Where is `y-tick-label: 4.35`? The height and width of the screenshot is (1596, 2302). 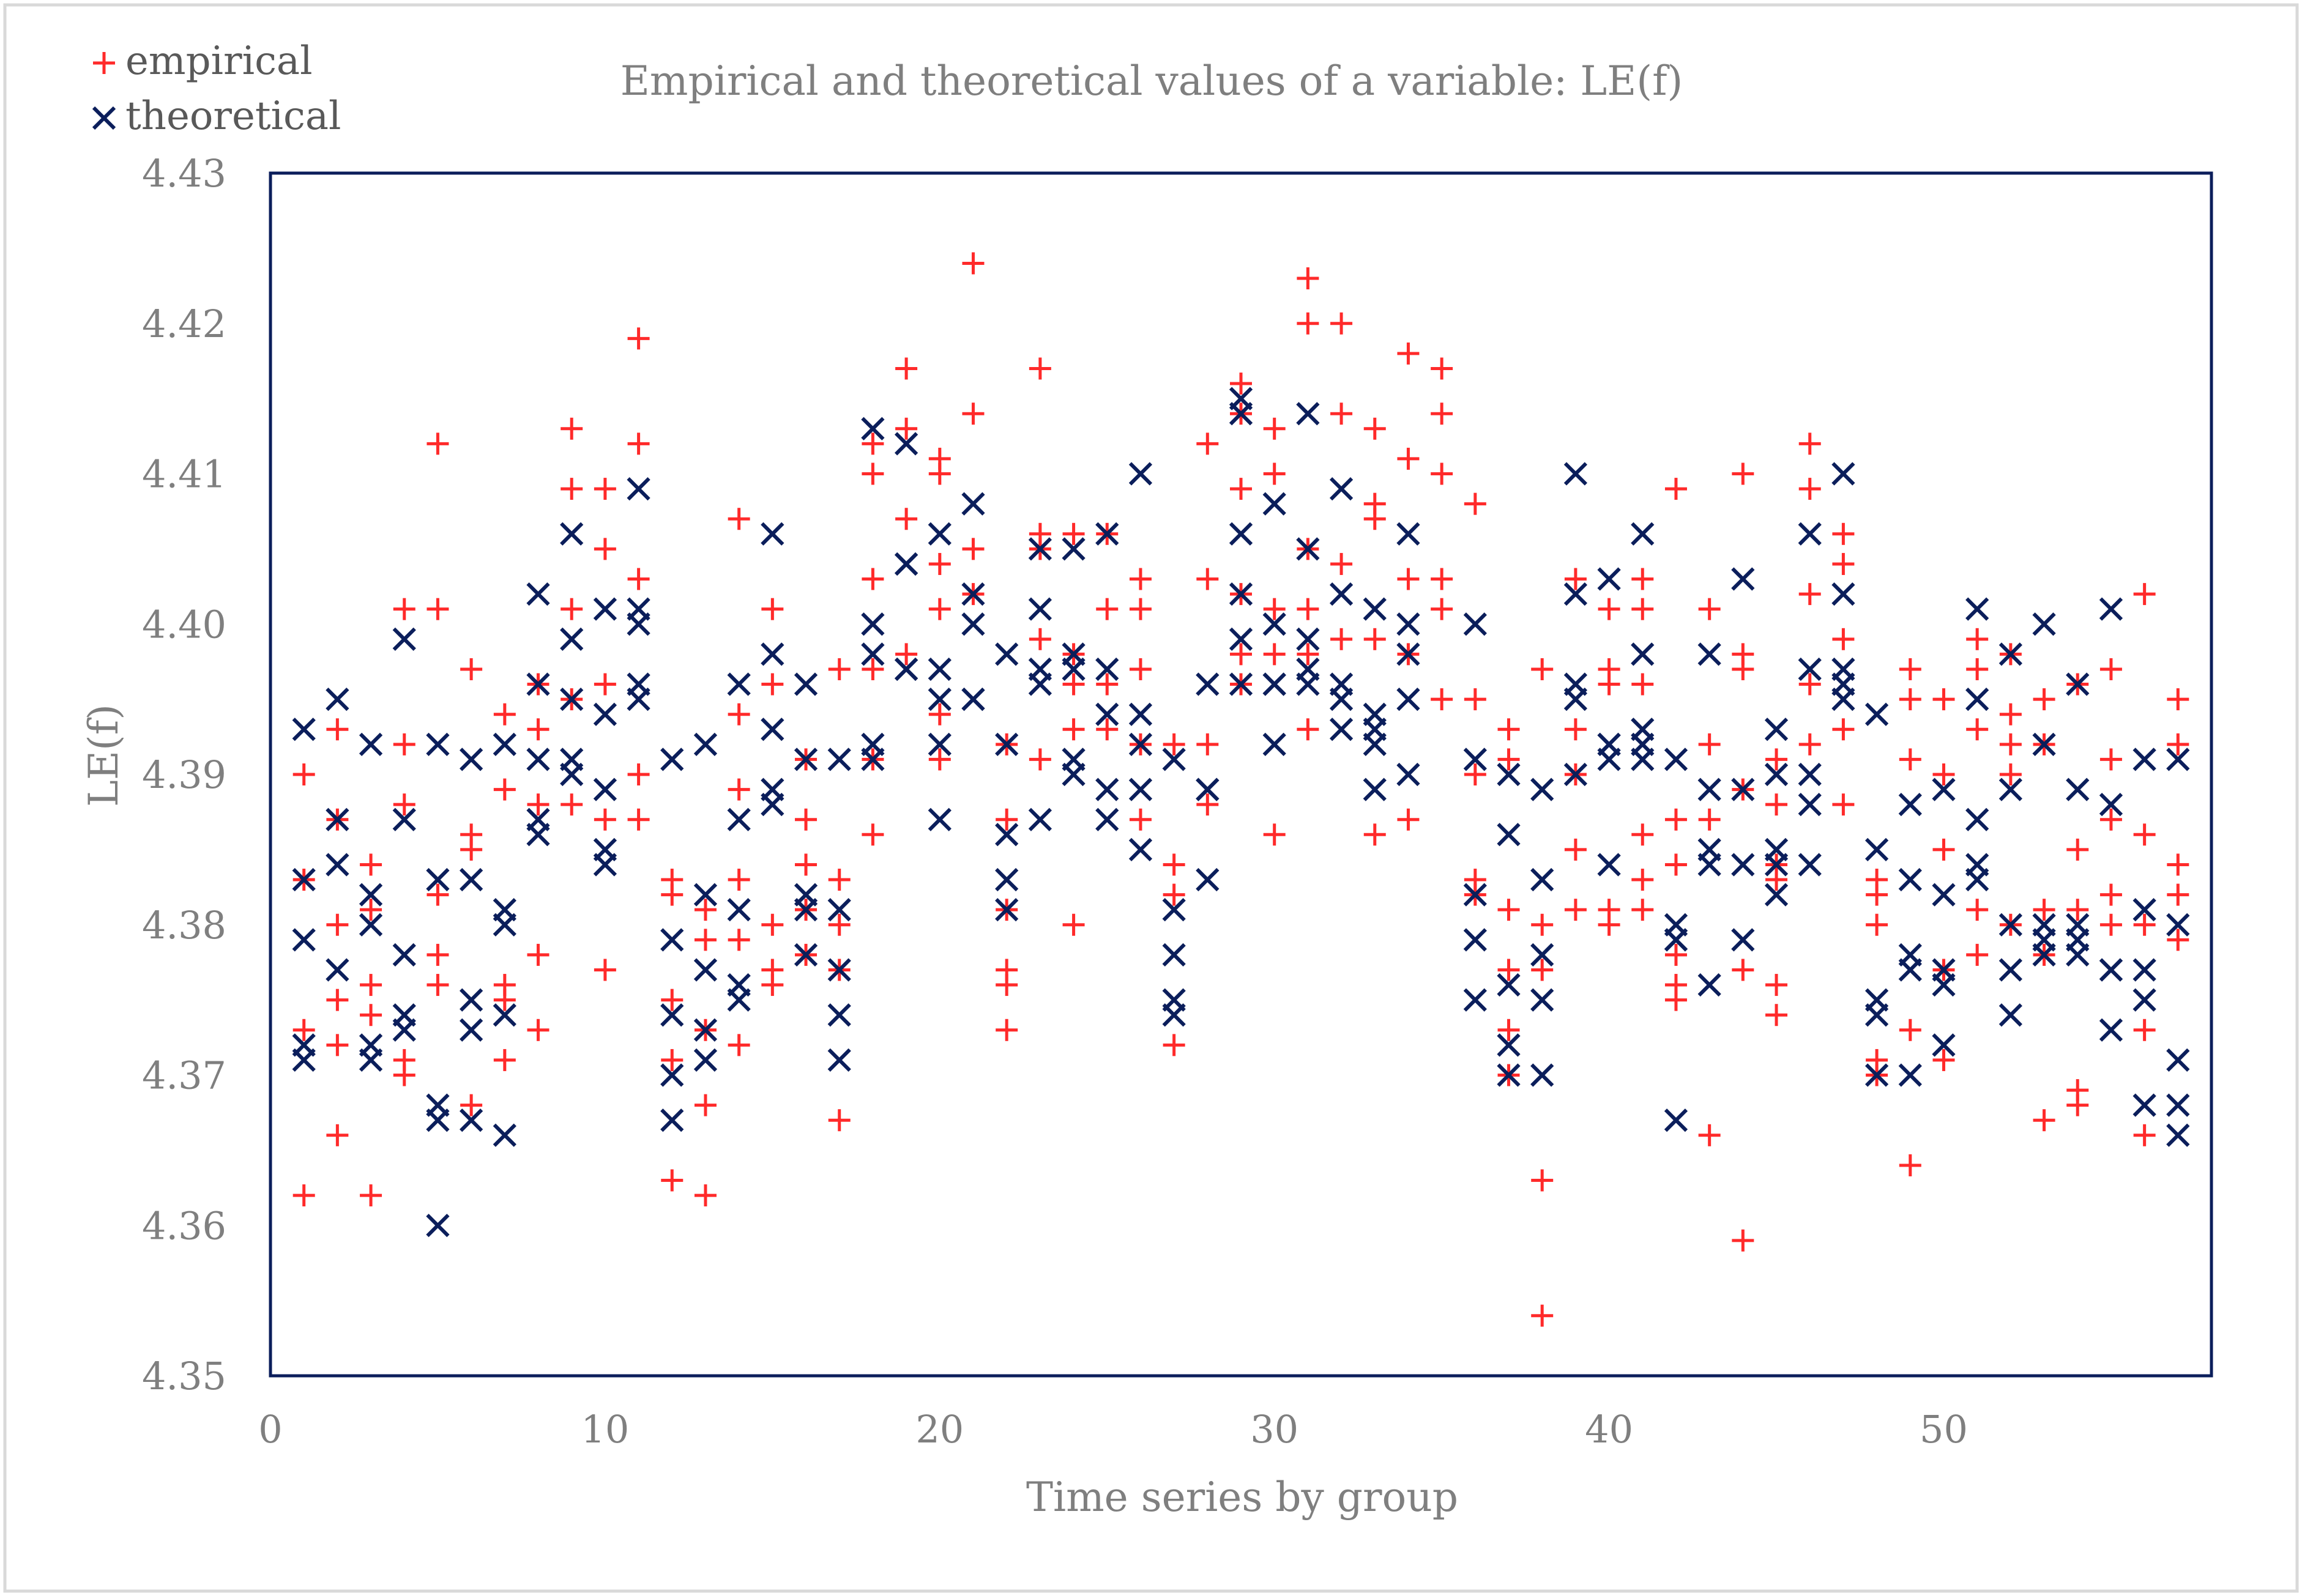 y-tick-label: 4.35 is located at coordinates (184, 1376).